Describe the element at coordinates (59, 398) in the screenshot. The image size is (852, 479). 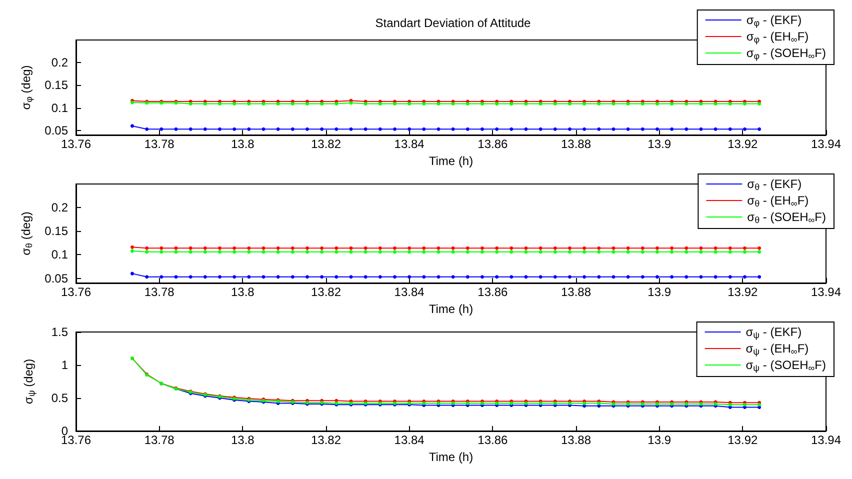
I see `y-tick-label: 0.5` at that location.